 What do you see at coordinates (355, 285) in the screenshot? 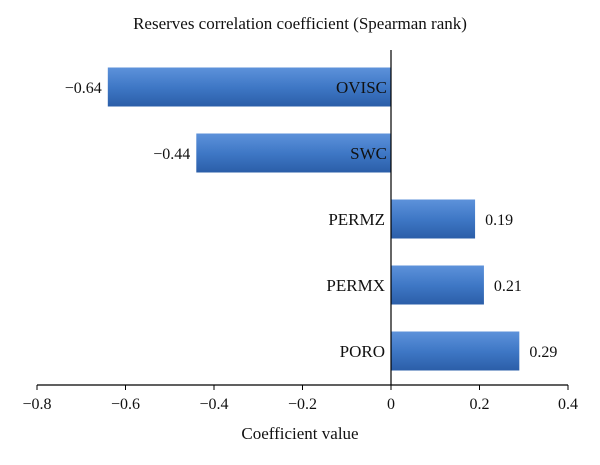
I see `category-label: PERMX` at bounding box center [355, 285].